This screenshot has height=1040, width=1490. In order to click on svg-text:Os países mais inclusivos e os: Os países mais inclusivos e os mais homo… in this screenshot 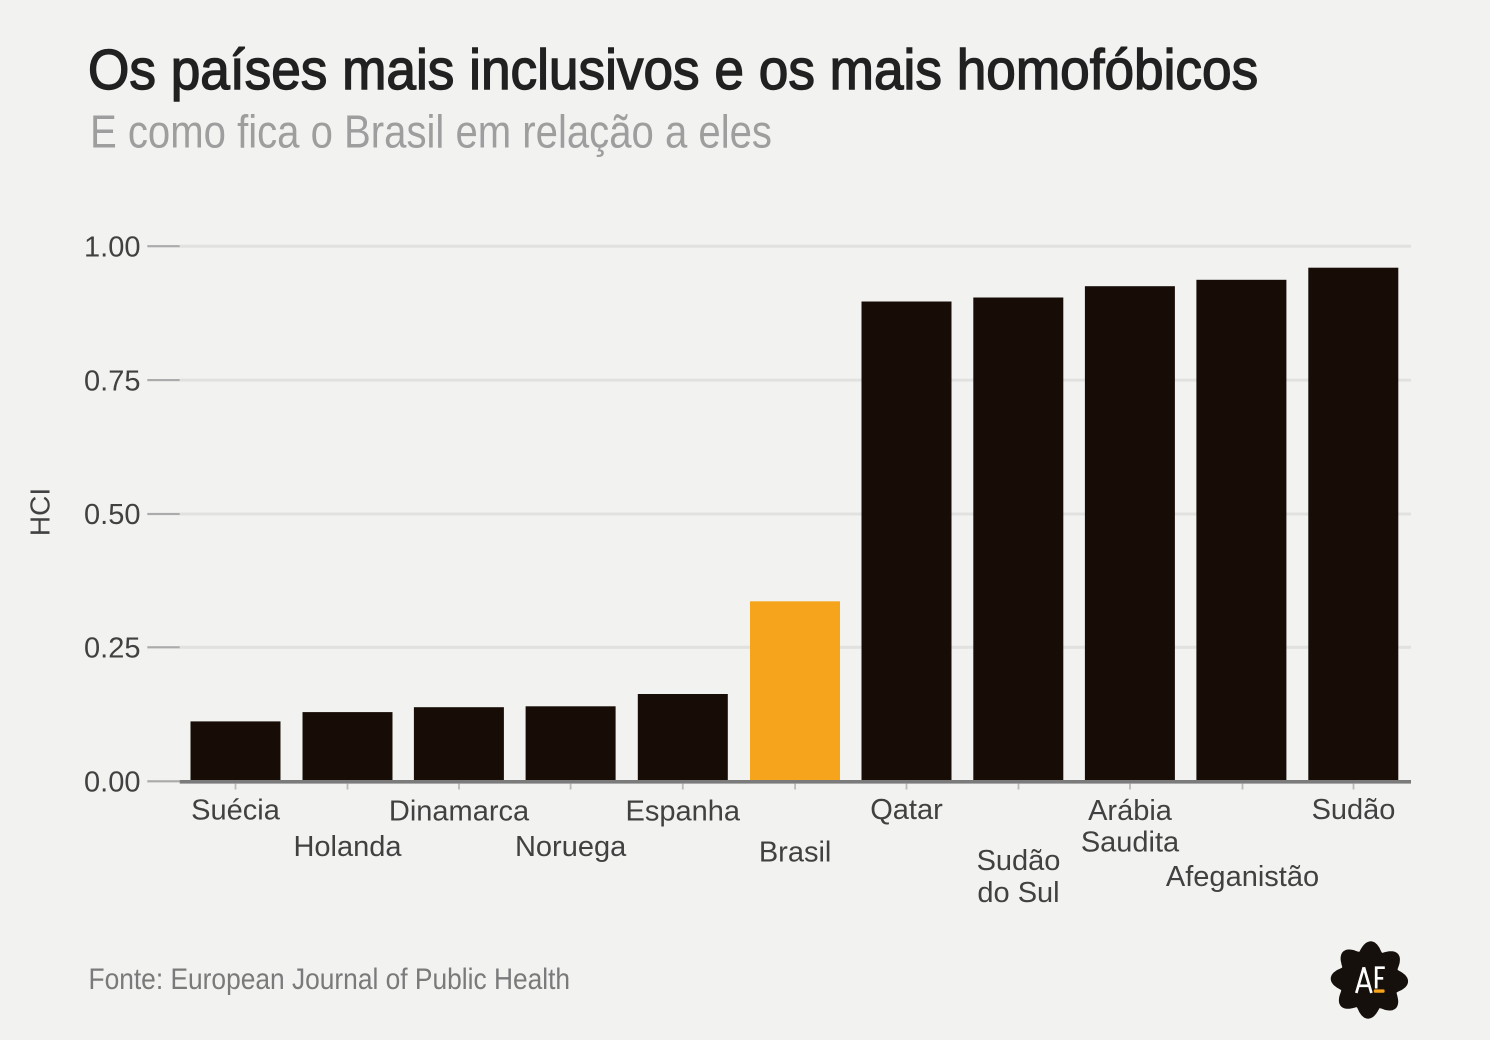, I will do `click(673, 69)`.